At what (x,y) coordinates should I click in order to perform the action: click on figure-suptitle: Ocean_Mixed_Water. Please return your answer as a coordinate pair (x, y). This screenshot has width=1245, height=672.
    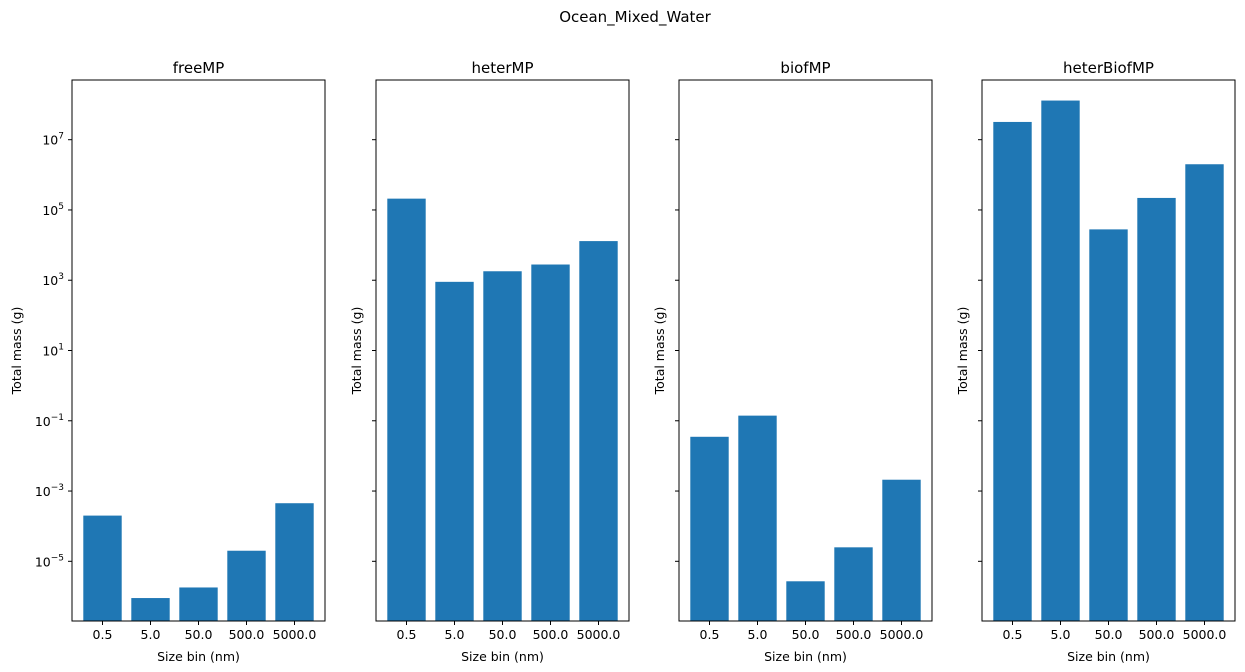
    Looking at the image, I should click on (635, 17).